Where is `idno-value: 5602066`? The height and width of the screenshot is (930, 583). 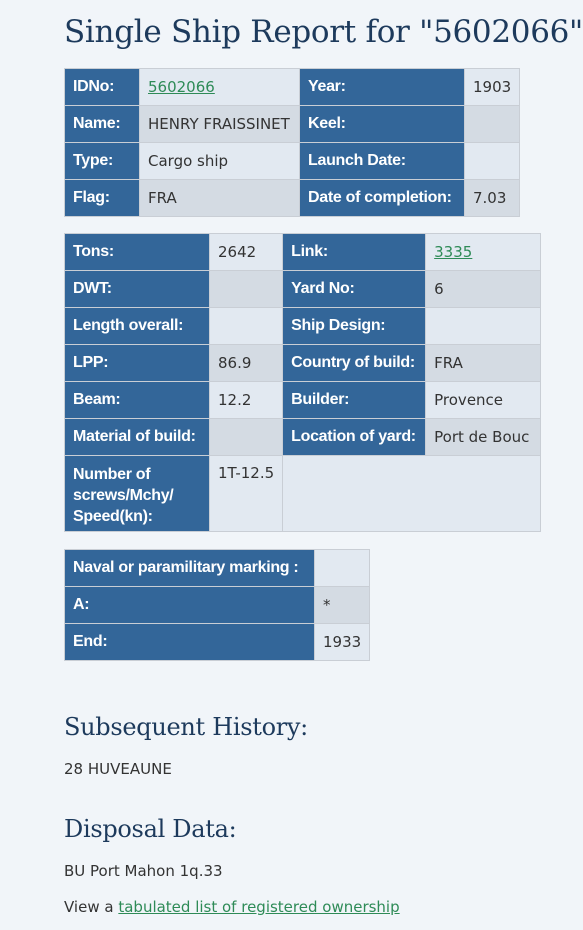 idno-value: 5602066 is located at coordinates (219, 87).